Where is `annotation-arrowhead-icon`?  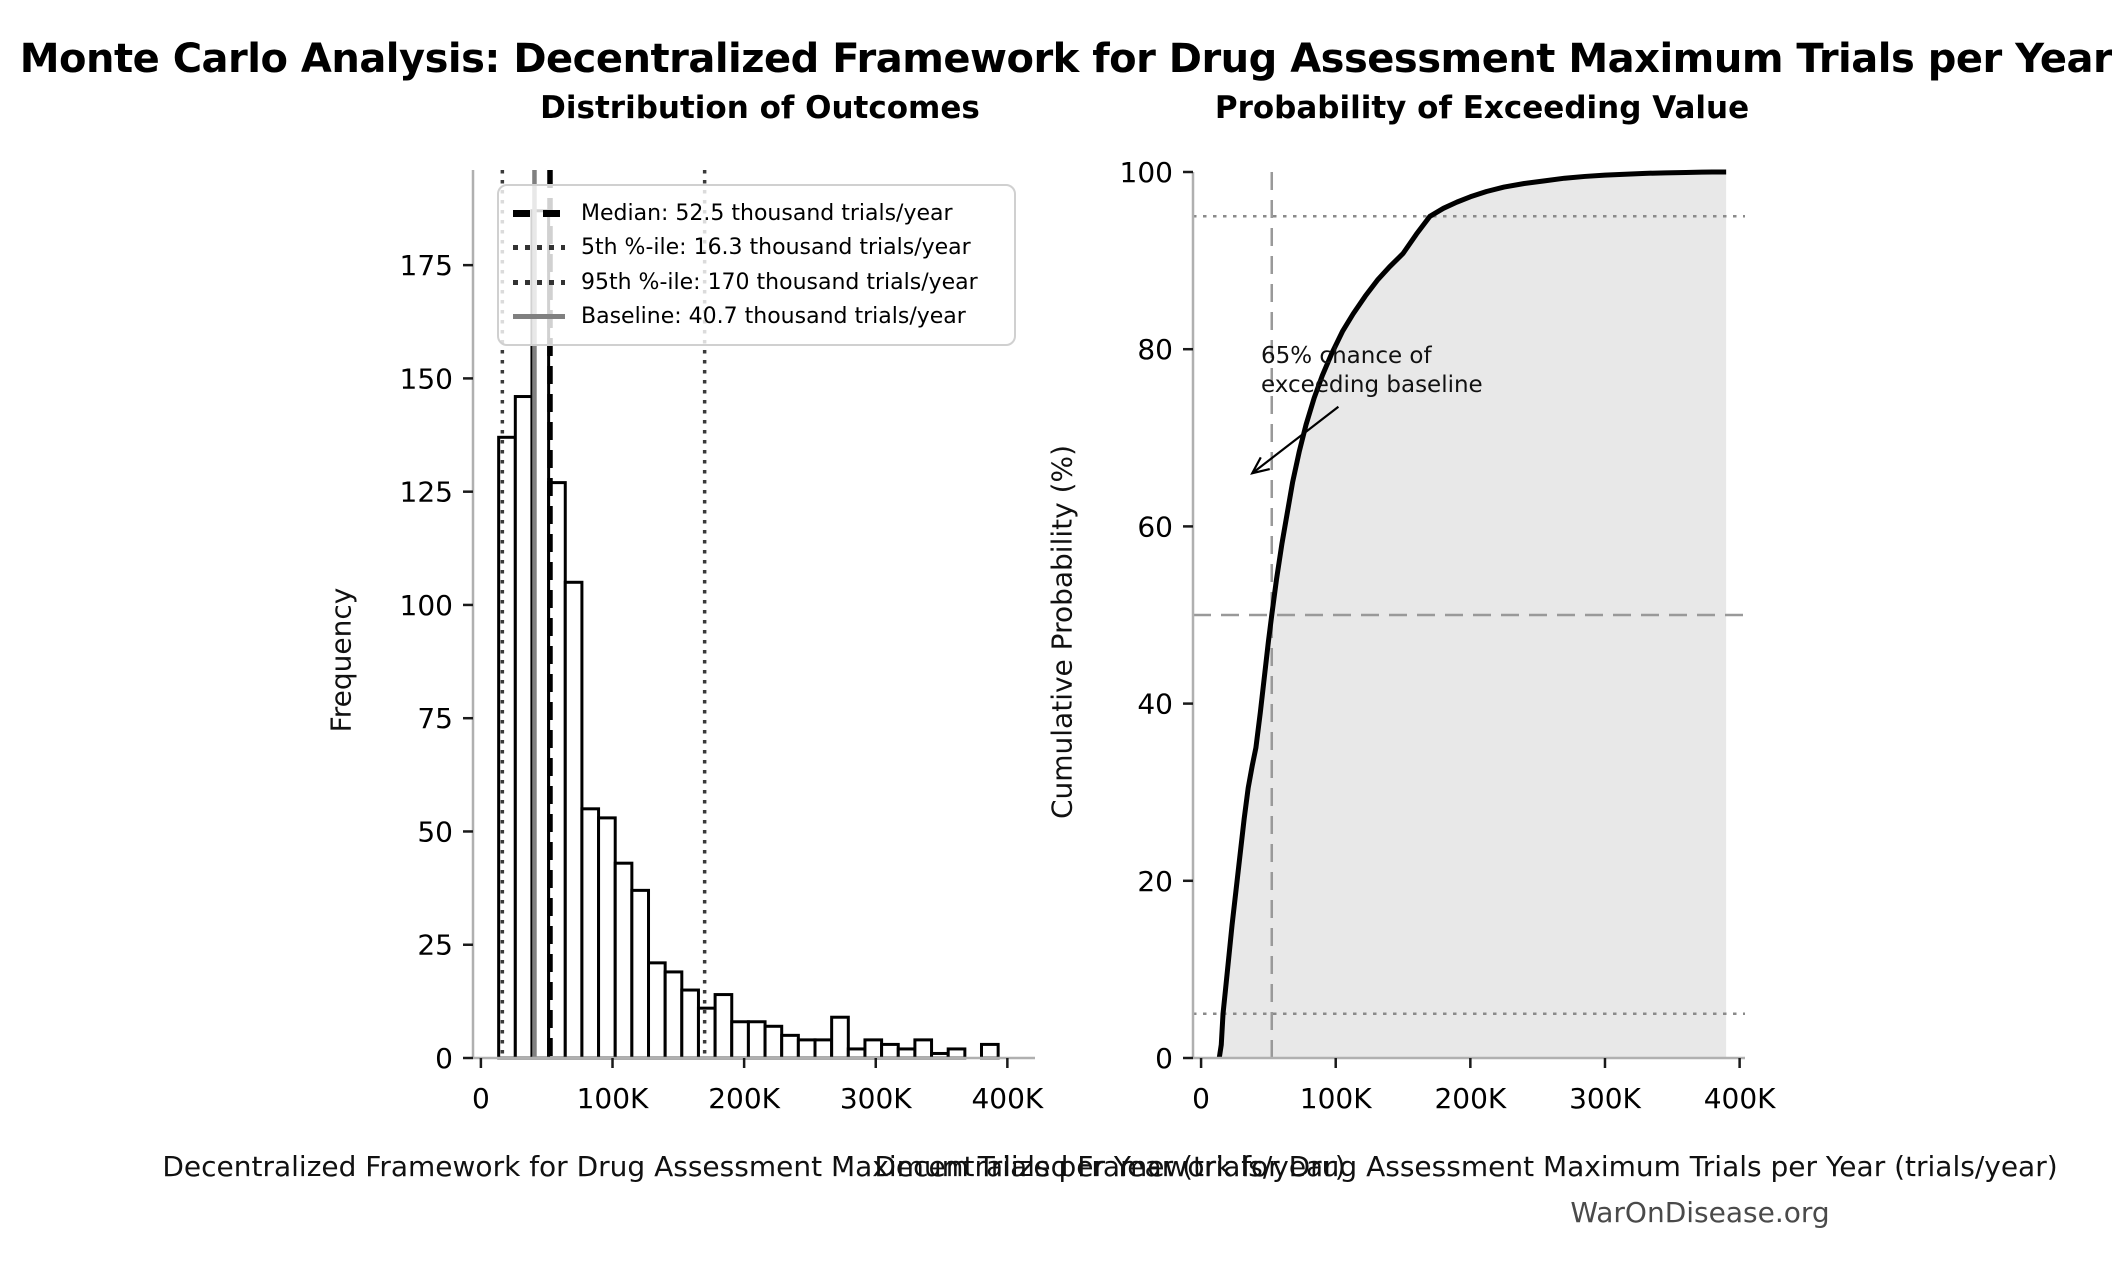 annotation-arrowhead-icon is located at coordinates (1260, 465).